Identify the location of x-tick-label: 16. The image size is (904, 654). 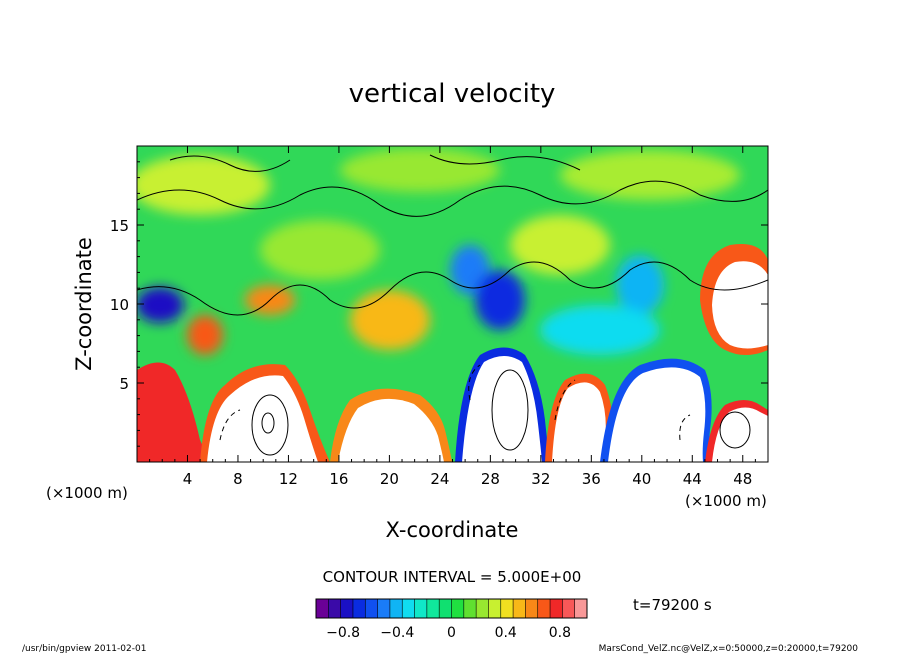
(338, 479).